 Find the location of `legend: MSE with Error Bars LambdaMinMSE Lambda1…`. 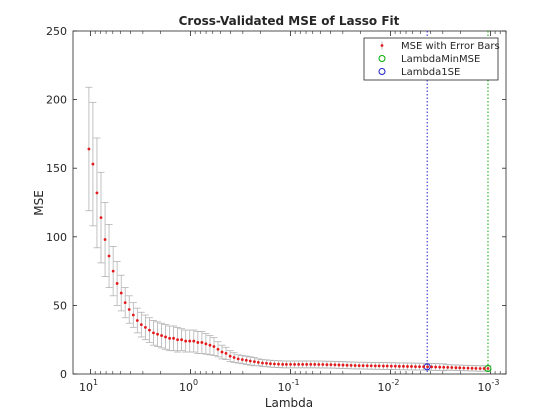

legend: MSE with Error Bars LambdaMinMSE Lambda1… is located at coordinates (431, 59).